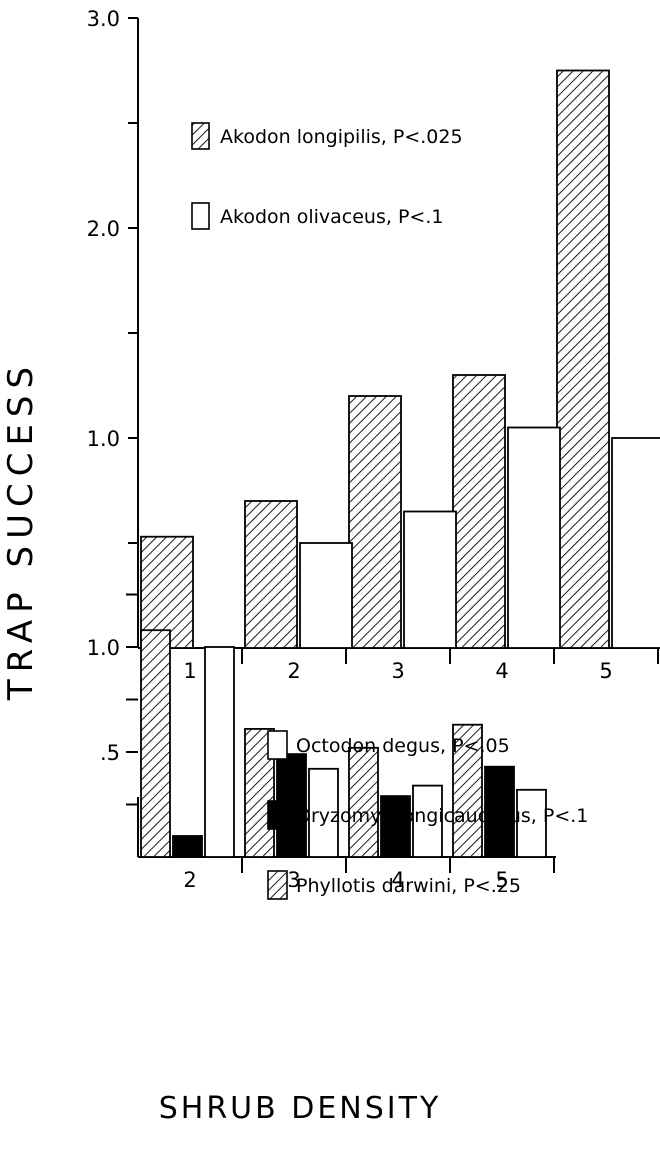 This screenshot has width=660, height=1163. Describe the element at coordinates (341, 137) in the screenshot. I see `legend-label: Akodon longipilis, P<.025` at that location.